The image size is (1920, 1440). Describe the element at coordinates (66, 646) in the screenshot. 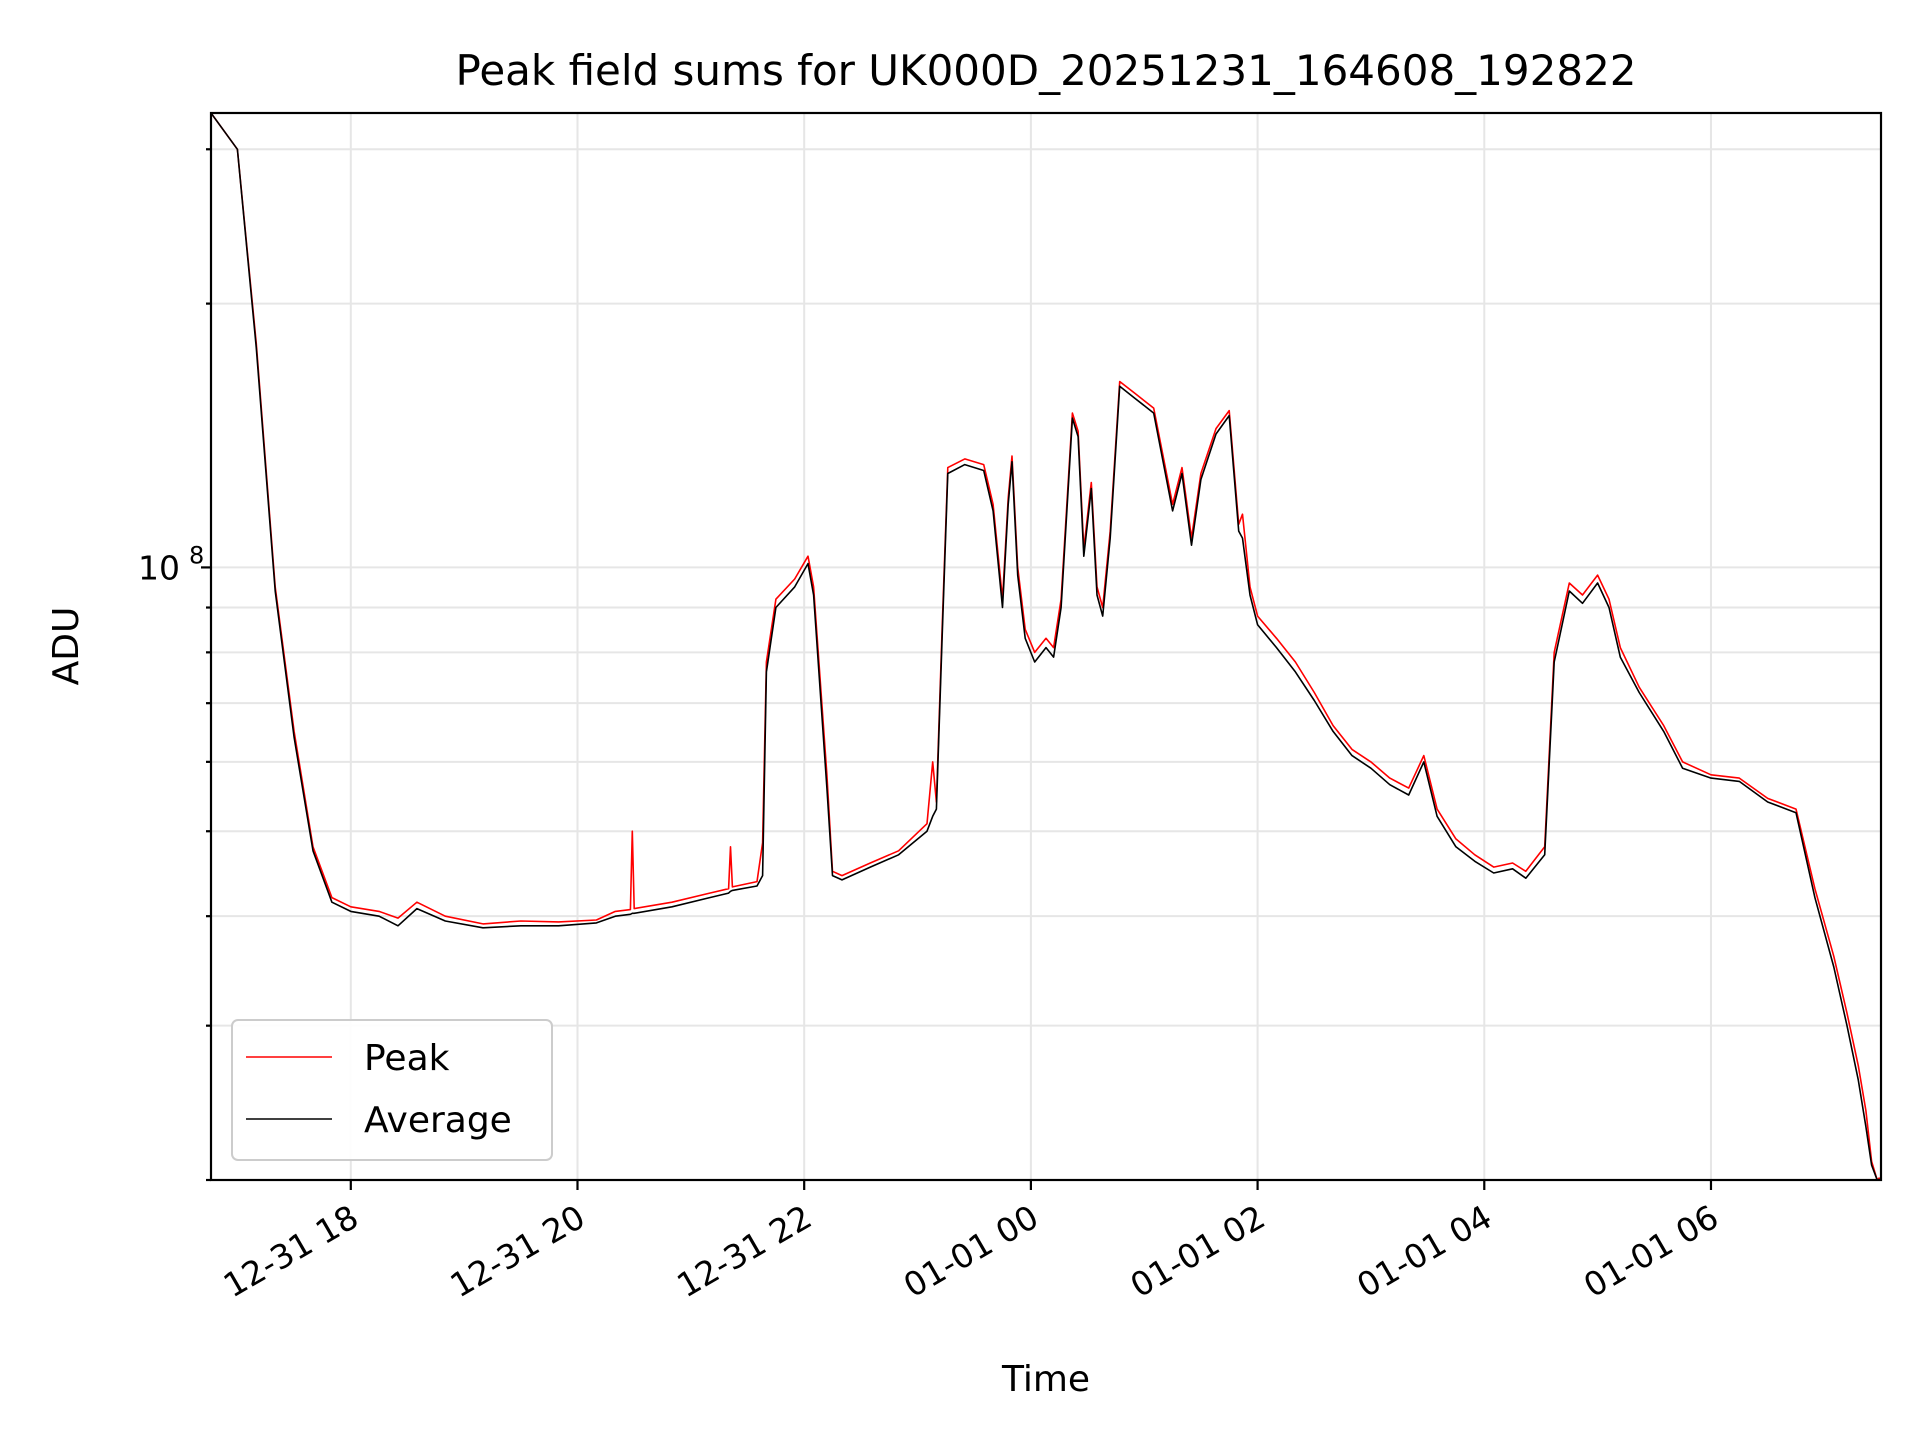

I see `y-axis-label: ADU` at that location.